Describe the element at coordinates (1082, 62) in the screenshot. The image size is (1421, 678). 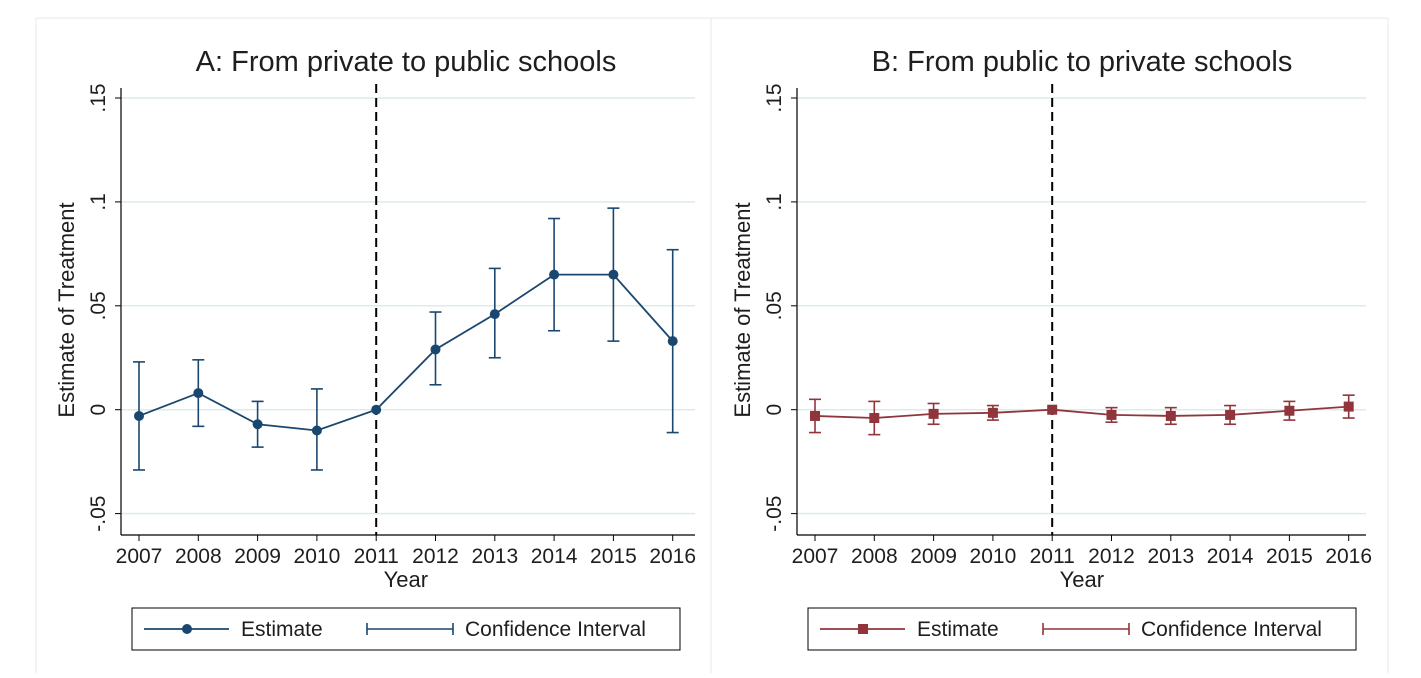
I see `chart-title: B: From public to private schools` at that location.